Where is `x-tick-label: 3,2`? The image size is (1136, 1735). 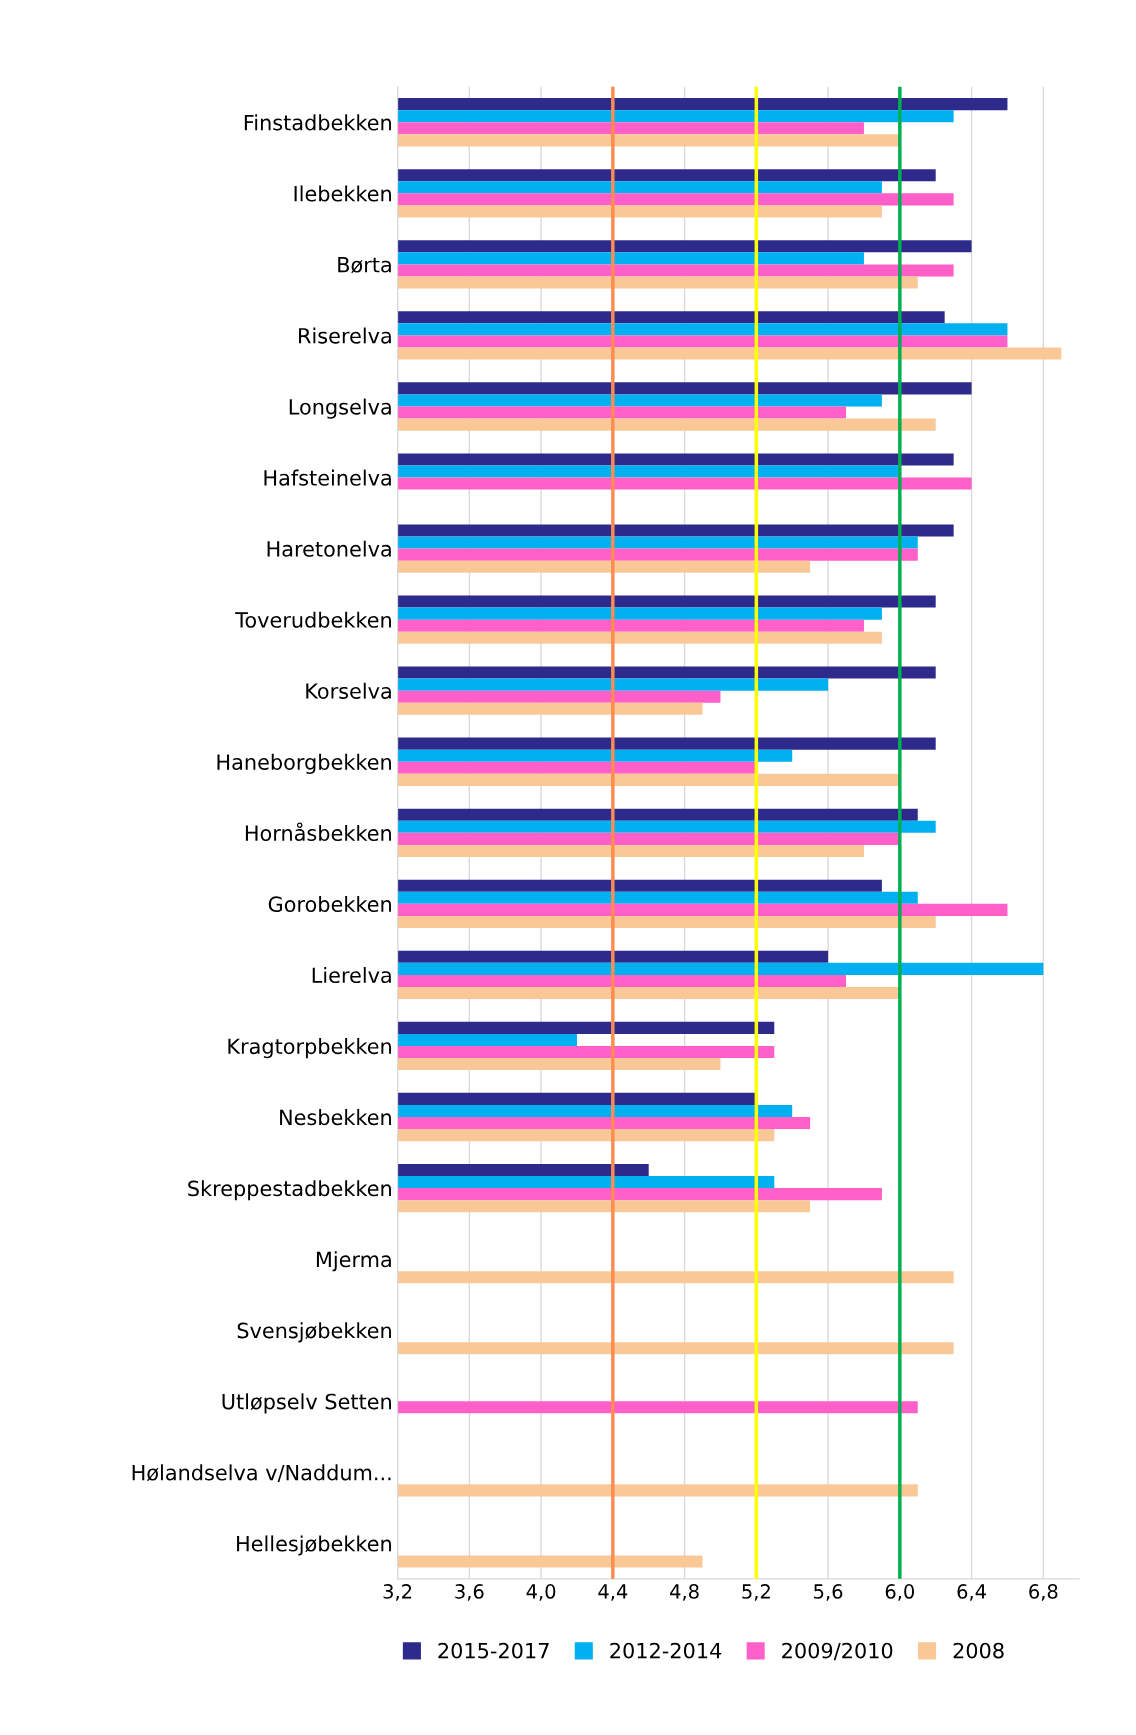 x-tick-label: 3,2 is located at coordinates (397, 1592).